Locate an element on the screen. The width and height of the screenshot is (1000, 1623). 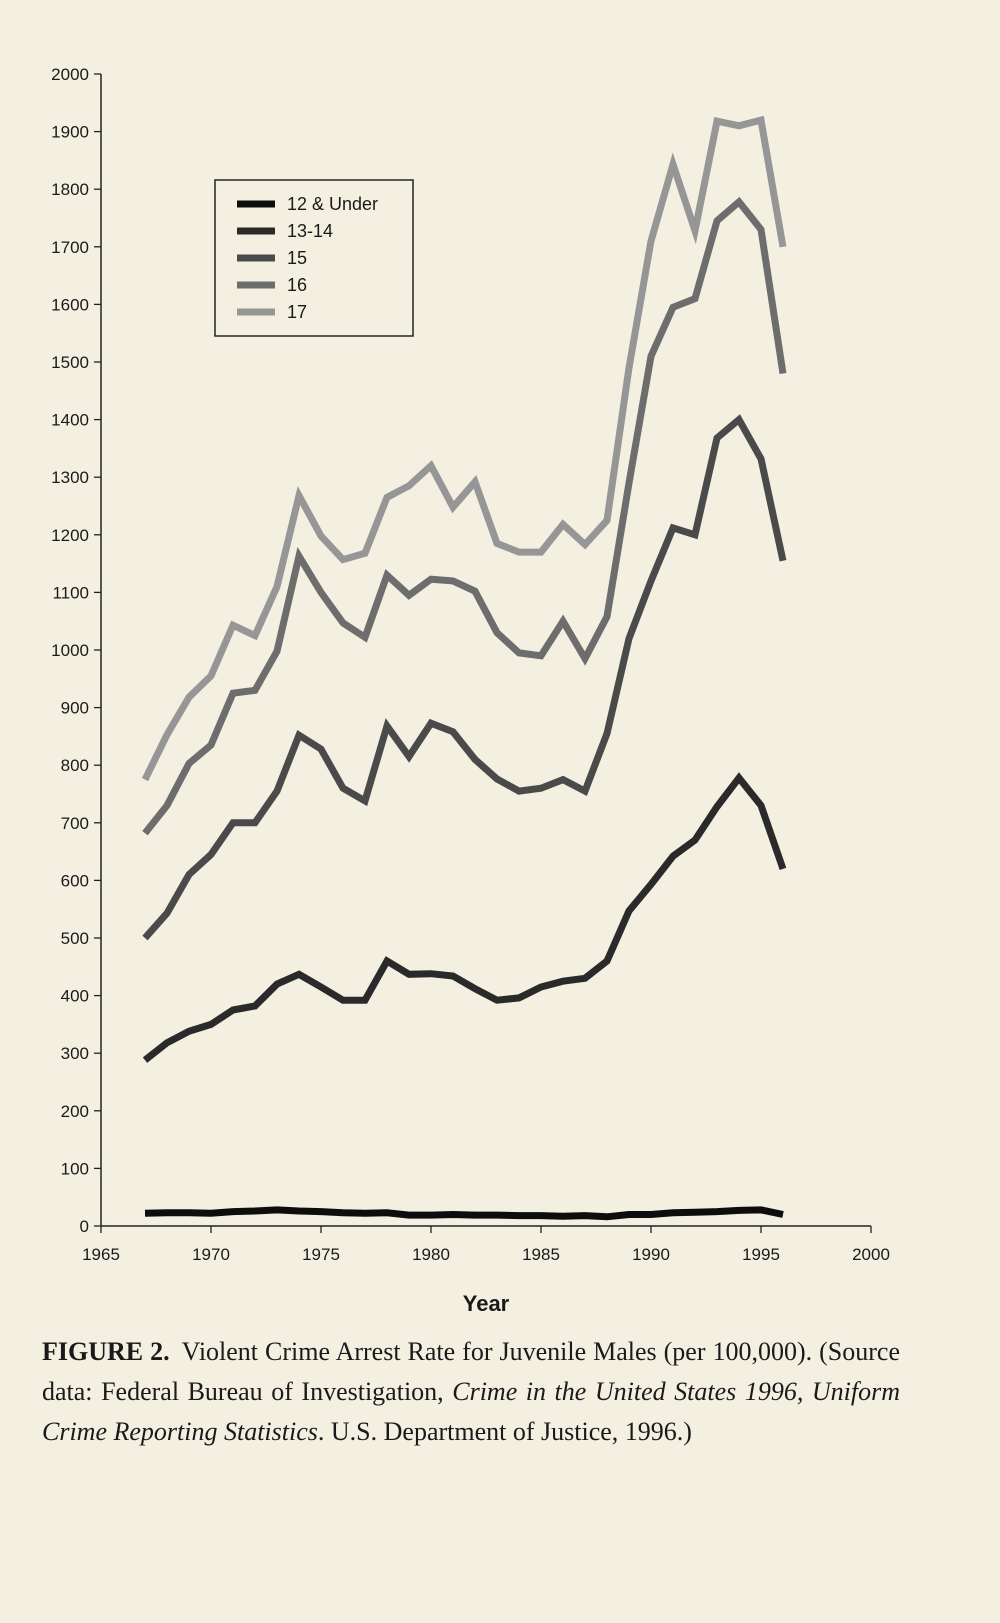
y-tick-label: 400 is located at coordinates (75, 996).